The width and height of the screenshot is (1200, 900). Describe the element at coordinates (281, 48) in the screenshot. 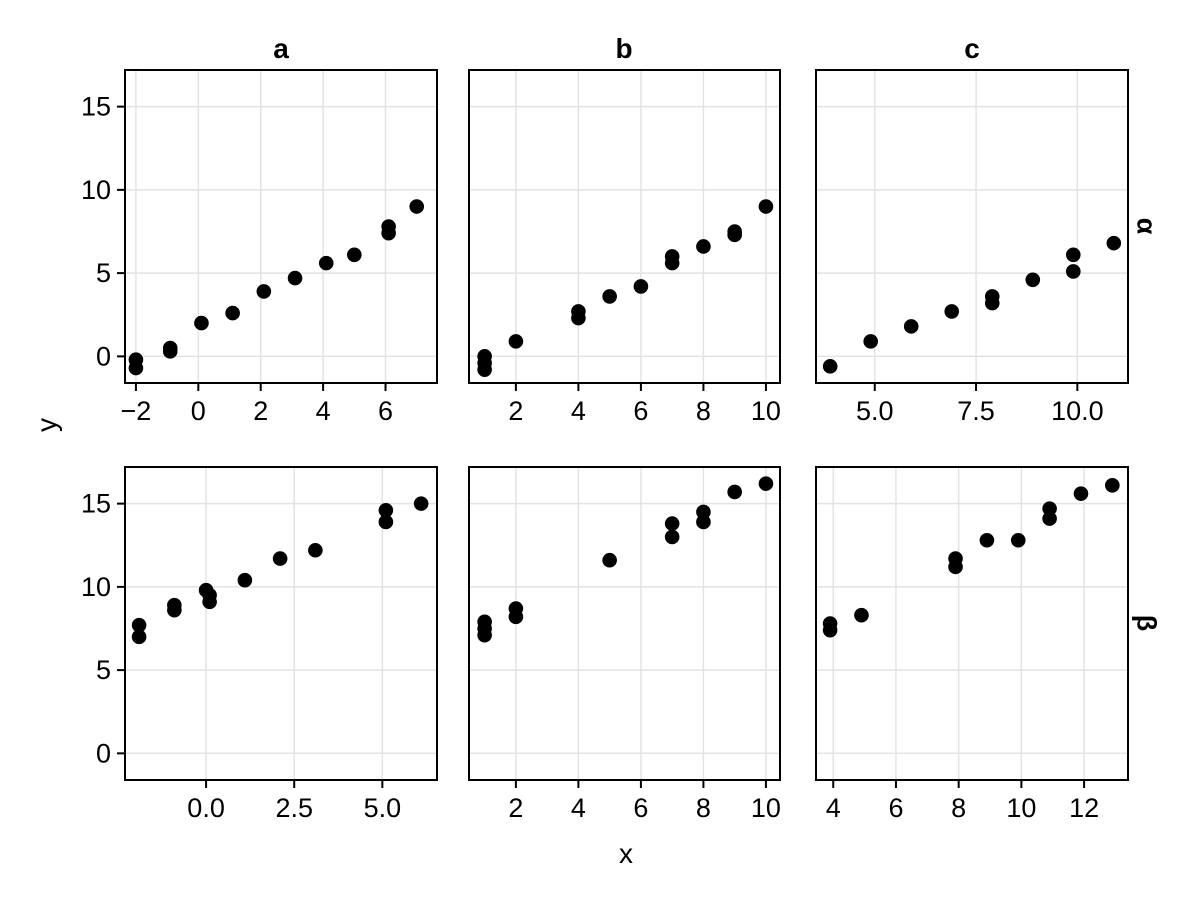

I see `facet-col-title-a: a` at that location.